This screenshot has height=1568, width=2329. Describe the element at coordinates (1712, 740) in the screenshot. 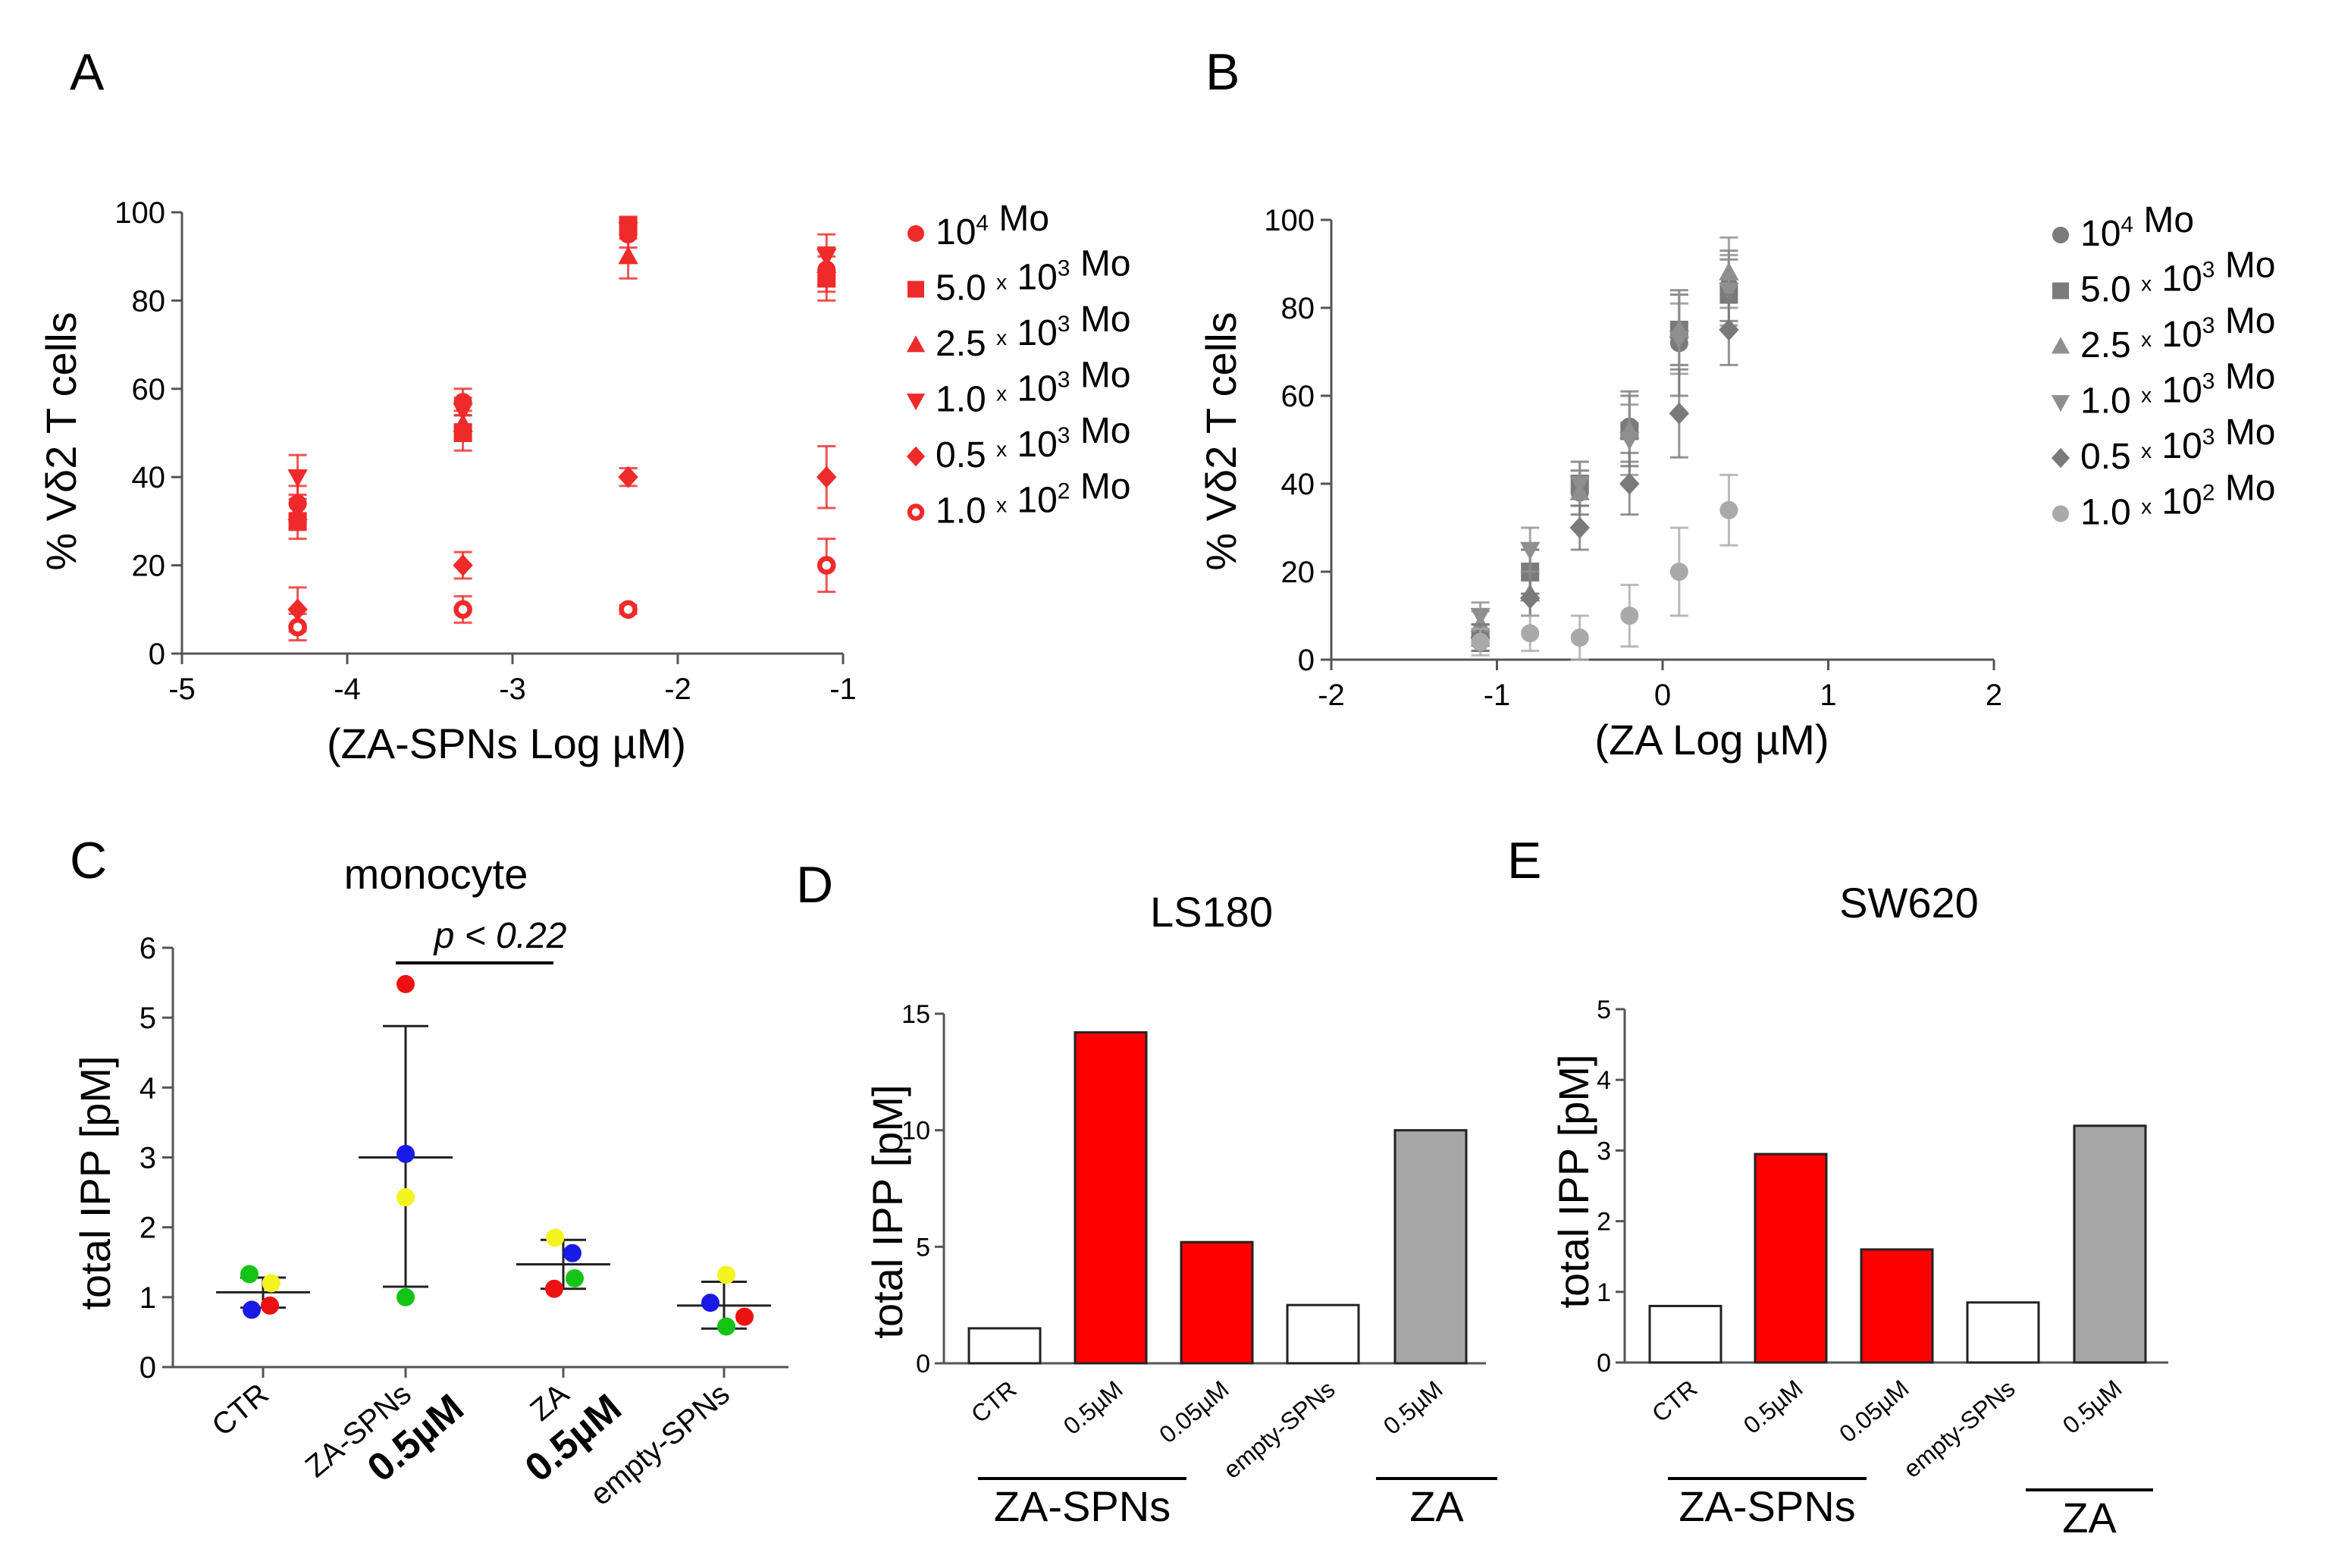

I see `panel-b-x-axis-label: (ZA Log µM)` at that location.